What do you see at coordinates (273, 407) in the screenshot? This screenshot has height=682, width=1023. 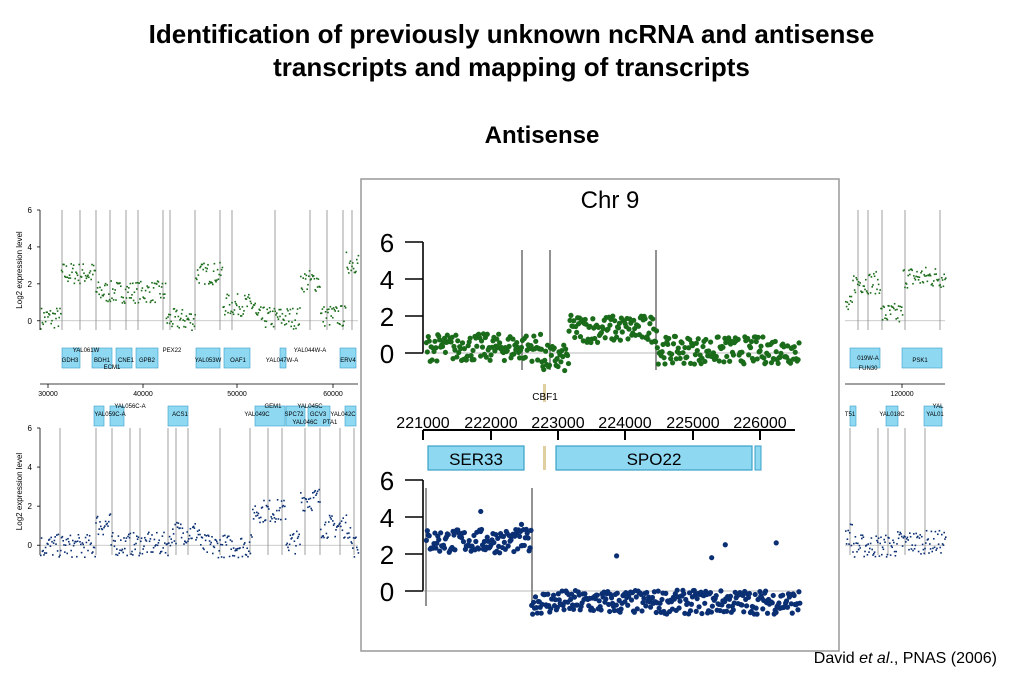 I see `bg-gene-label-bottom: GEM1` at bounding box center [273, 407].